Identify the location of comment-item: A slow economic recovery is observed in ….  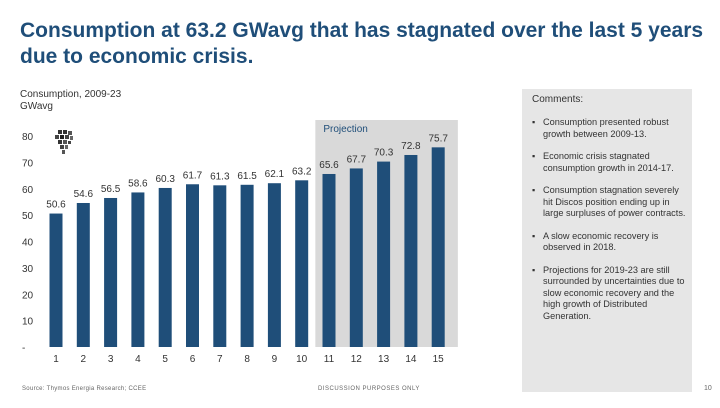
(610, 242).